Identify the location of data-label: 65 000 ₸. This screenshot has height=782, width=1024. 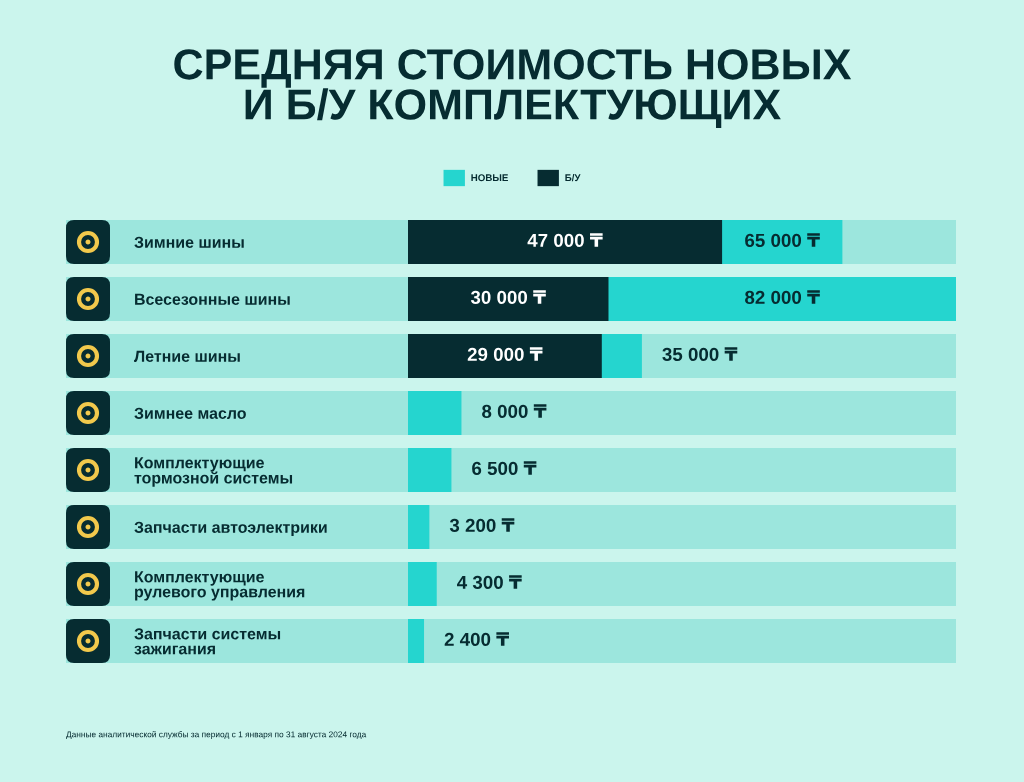
(782, 240).